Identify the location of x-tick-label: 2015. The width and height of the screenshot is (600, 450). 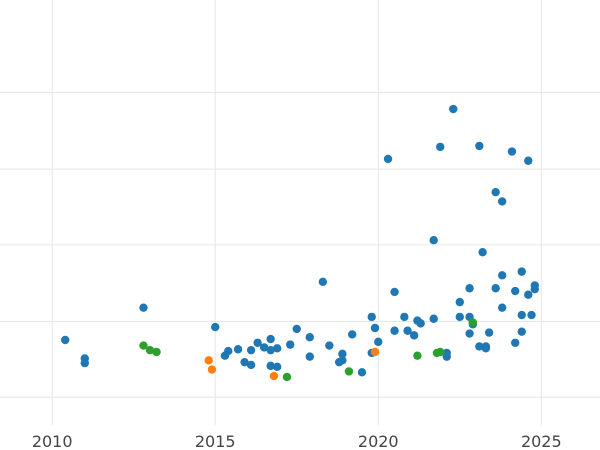
(215, 441).